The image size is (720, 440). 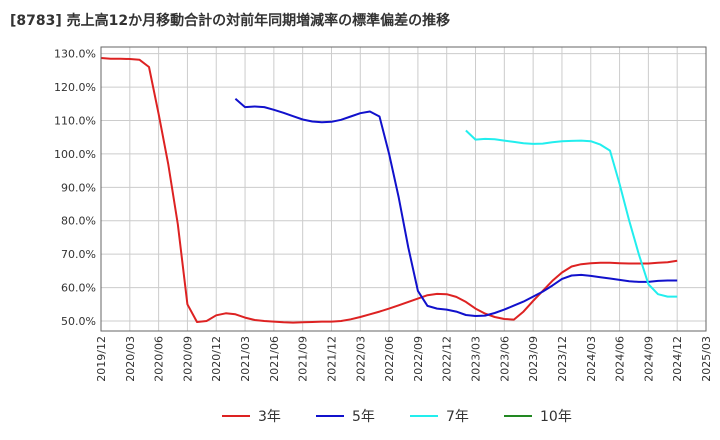 I want to click on chart-legend: 3年 5年 7年 10年, so click(x=360, y=416).